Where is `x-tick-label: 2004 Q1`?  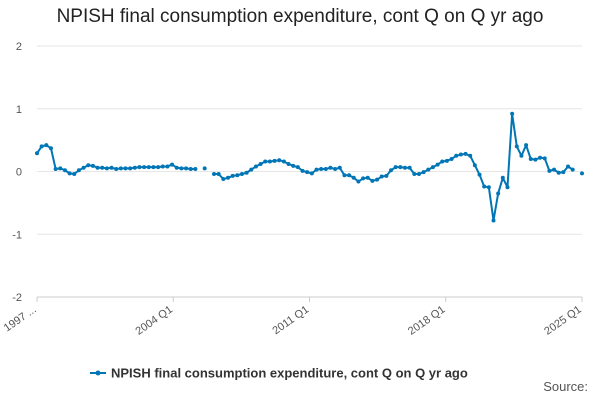
x-tick-label: 2004 Q1 is located at coordinates (154, 321).